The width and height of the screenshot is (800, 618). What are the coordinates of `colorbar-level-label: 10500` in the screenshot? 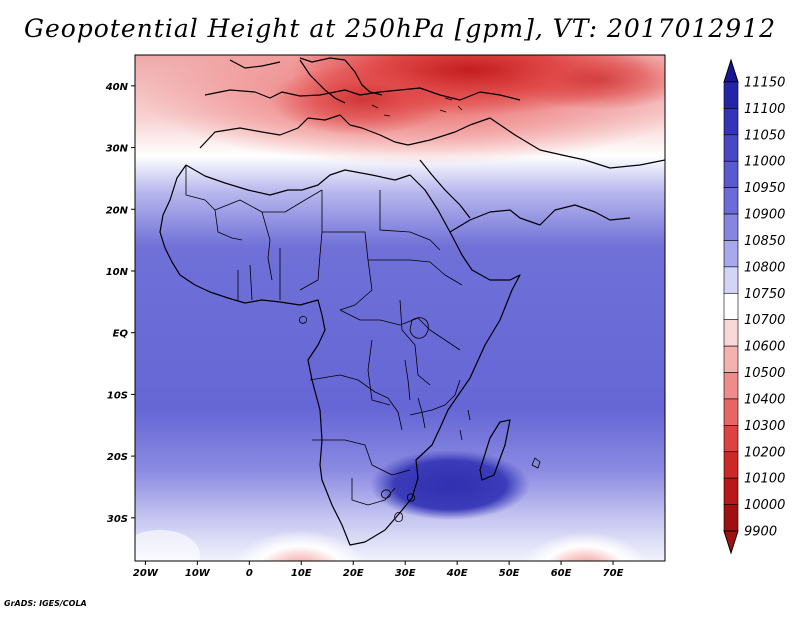 It's located at (764, 373).